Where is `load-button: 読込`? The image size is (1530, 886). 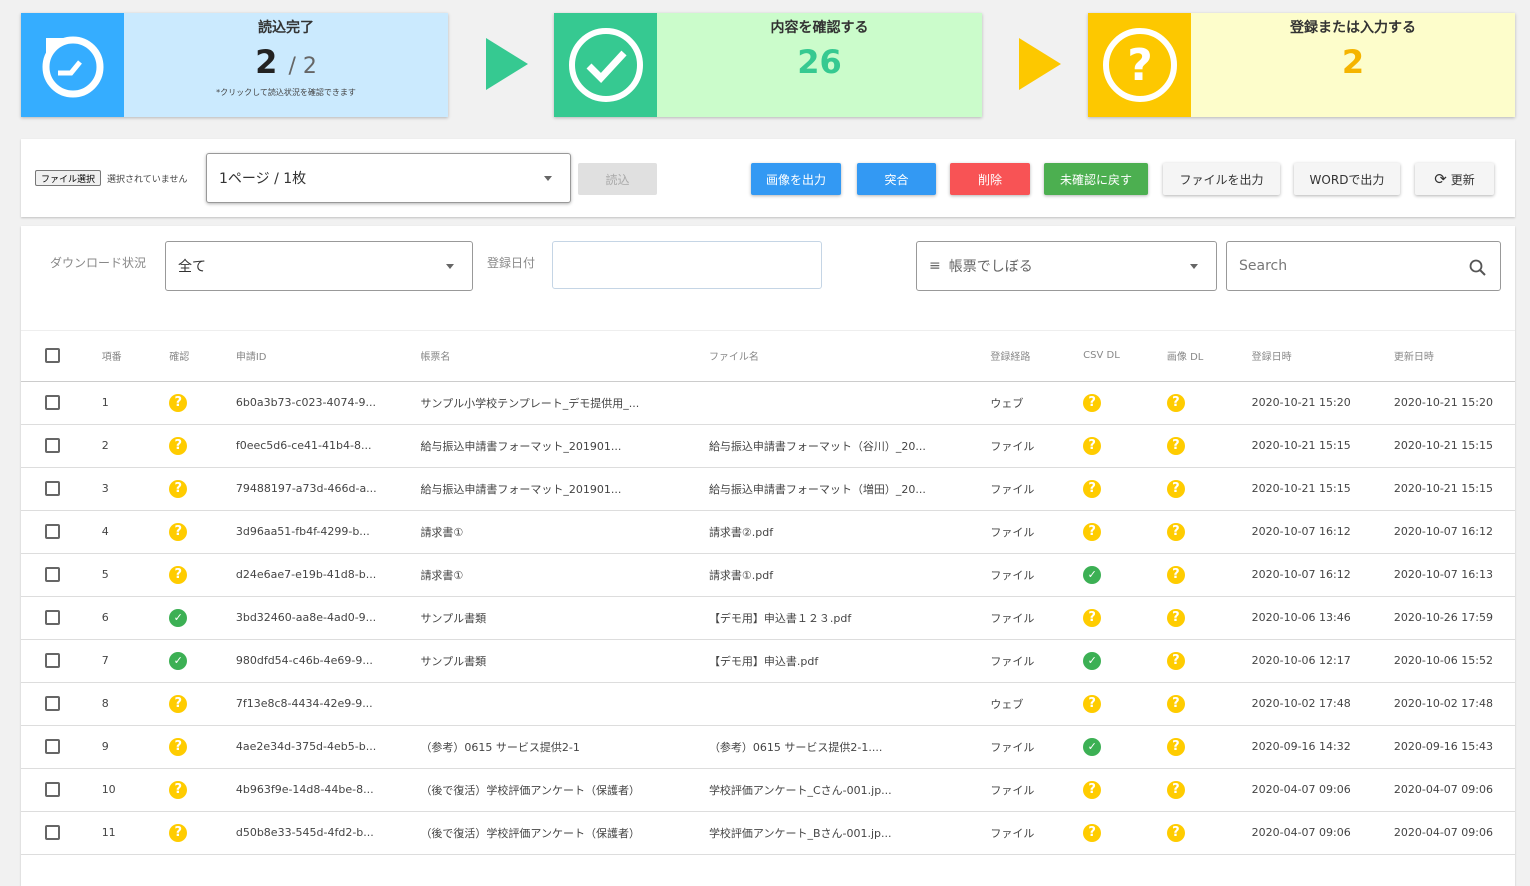 load-button: 読込 is located at coordinates (617, 179).